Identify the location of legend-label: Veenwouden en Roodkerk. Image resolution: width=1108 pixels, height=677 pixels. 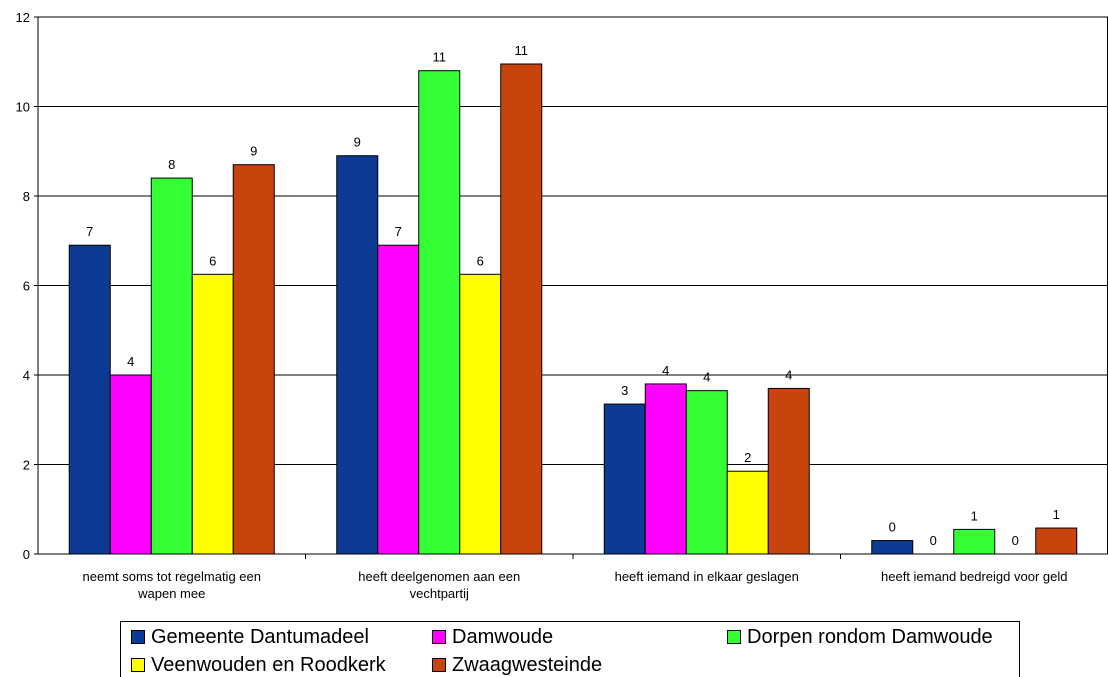
(268, 664).